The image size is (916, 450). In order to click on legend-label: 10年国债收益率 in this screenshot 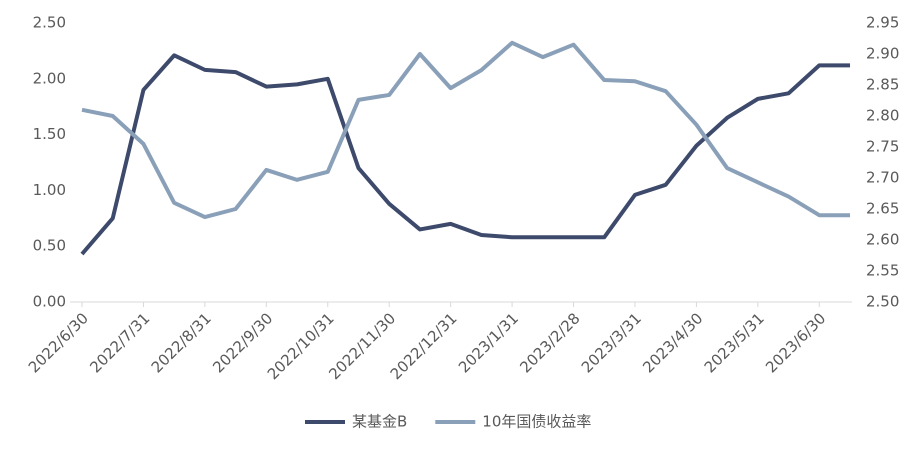, I will do `click(536, 422)`.